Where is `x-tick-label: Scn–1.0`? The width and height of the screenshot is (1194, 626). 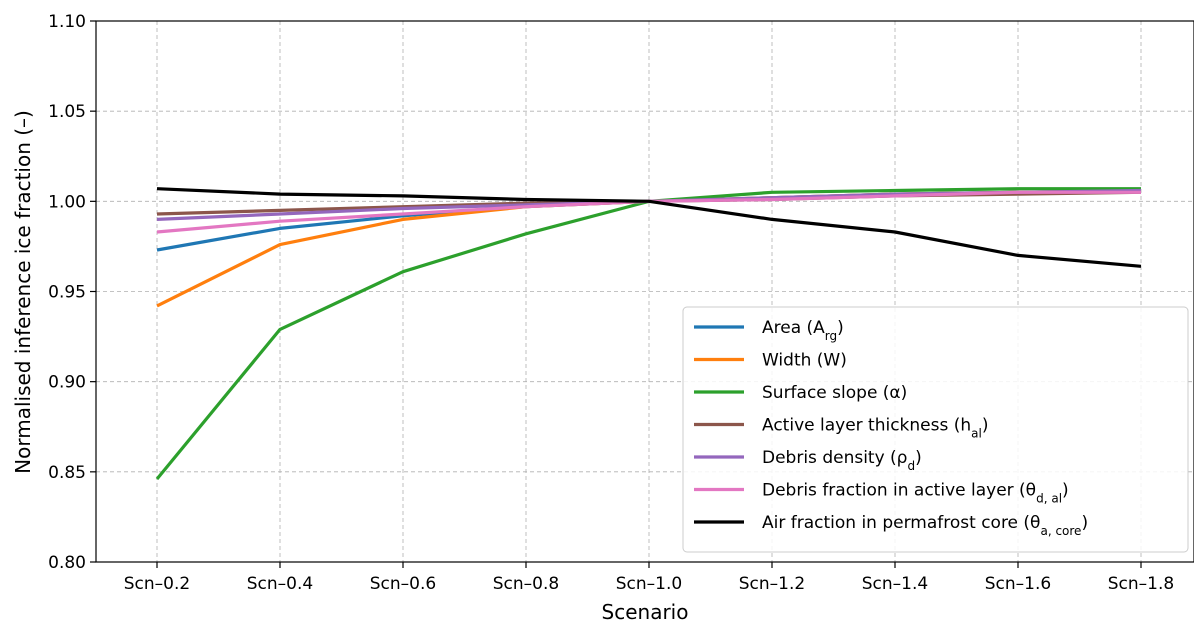 x-tick-label: Scn–1.0 is located at coordinates (649, 584).